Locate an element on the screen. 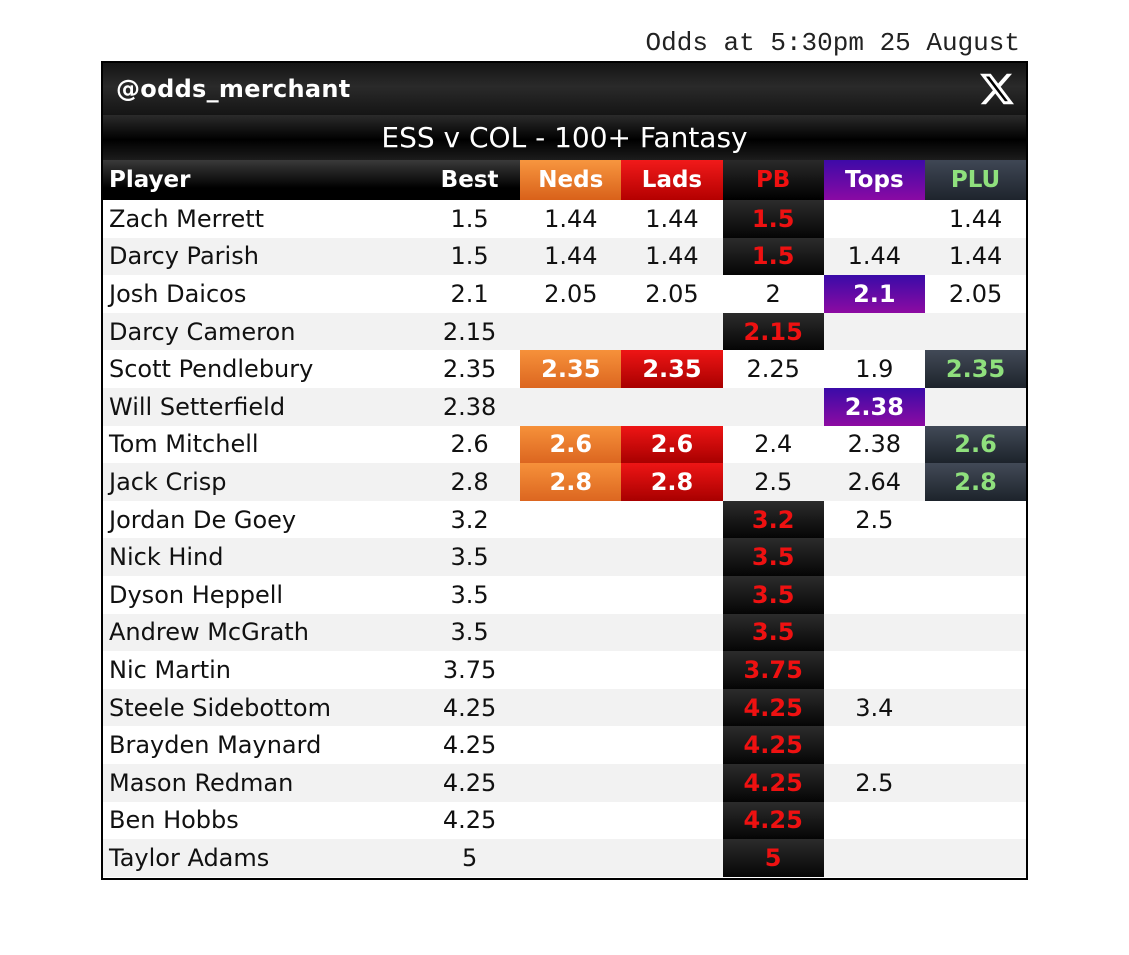  tops-odds-cell: 1.44 is located at coordinates (874, 256).